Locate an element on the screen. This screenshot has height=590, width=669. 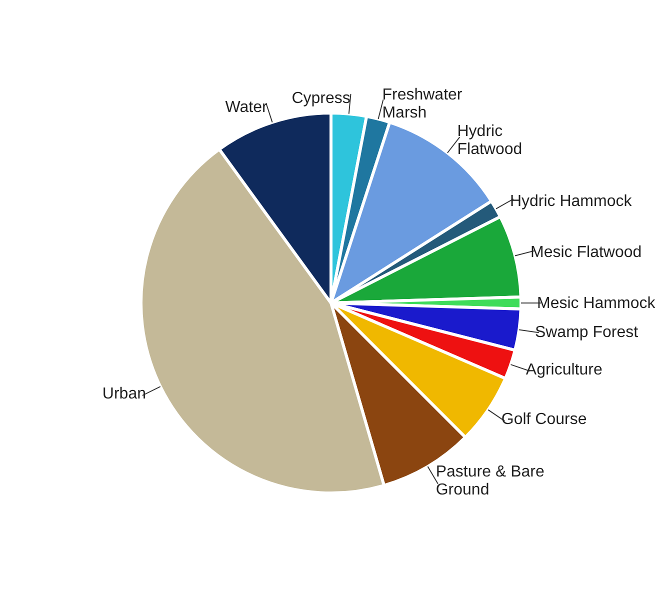
slice-label: Hydric Hammock is located at coordinates (571, 201).